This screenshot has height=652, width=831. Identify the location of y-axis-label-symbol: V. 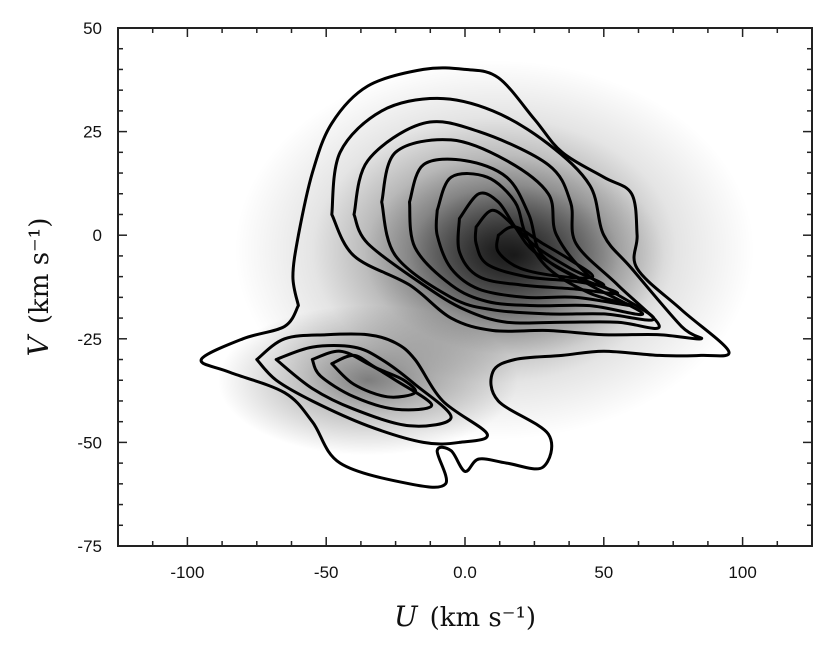
(38, 344).